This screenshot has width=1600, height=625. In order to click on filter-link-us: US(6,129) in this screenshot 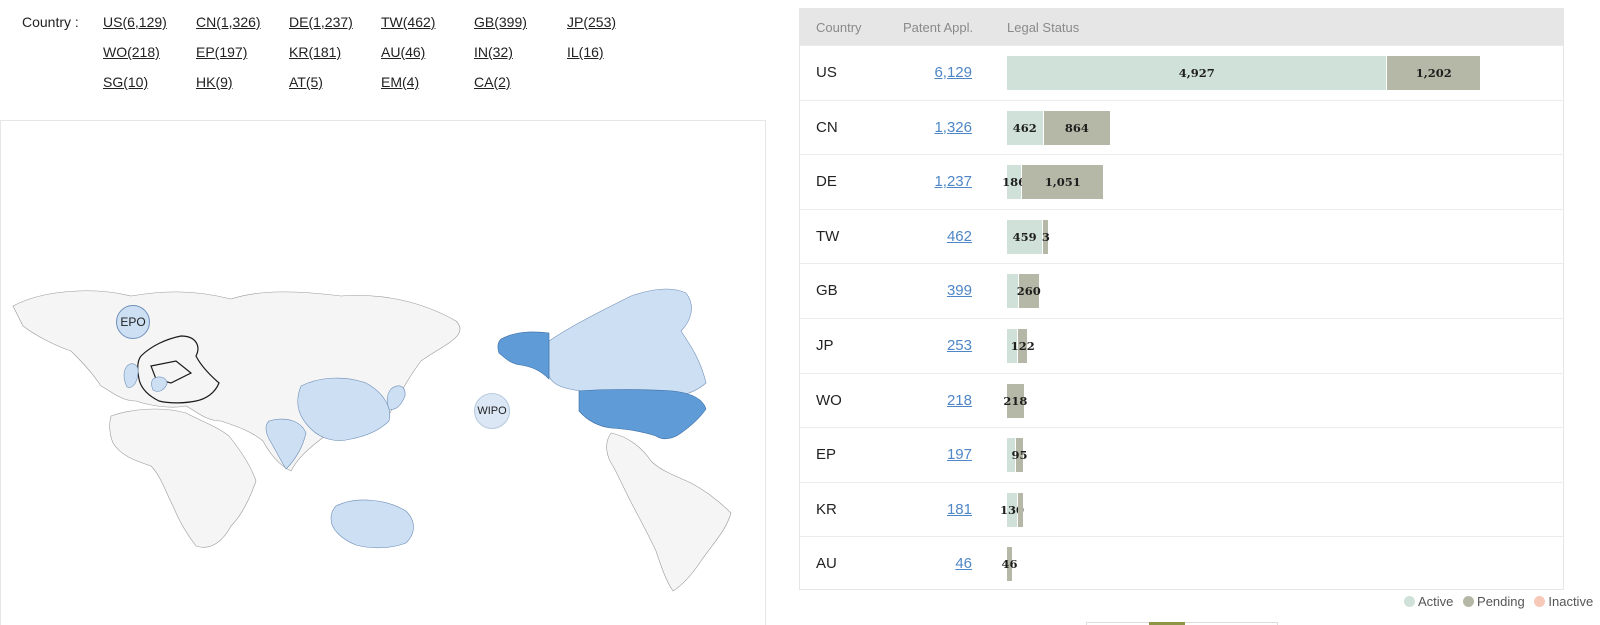, I will do `click(135, 22)`.